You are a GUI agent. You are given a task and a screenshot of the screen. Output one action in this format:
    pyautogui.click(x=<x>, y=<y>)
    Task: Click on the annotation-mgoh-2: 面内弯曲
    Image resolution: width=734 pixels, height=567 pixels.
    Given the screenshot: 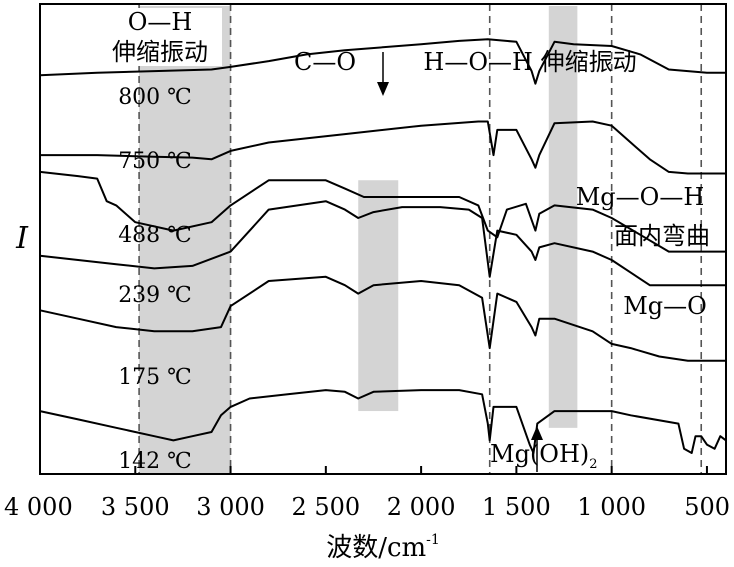 What is the action you would take?
    pyautogui.click(x=662, y=236)
    